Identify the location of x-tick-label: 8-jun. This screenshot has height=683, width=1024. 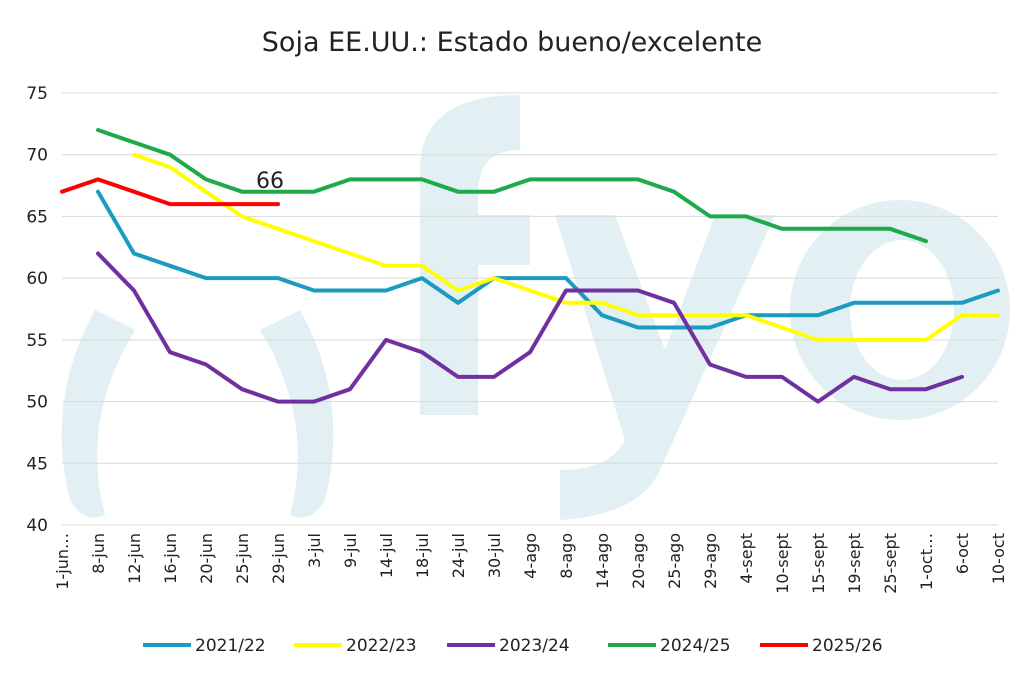
(98, 553).